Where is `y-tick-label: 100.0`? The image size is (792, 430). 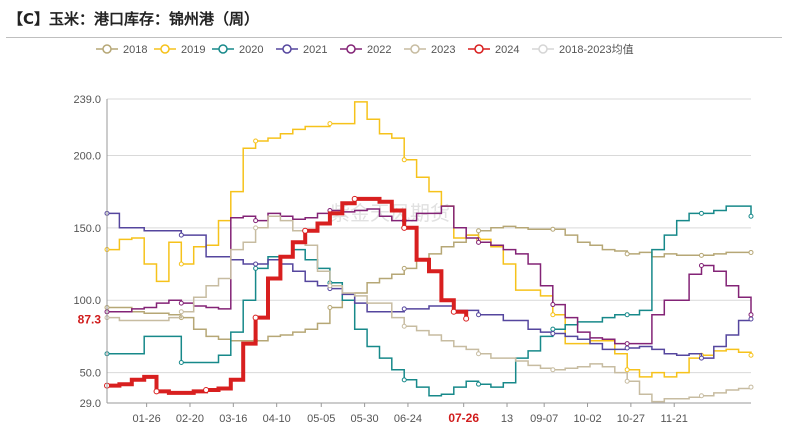 y-tick-label: 100.0 is located at coordinates (87, 301).